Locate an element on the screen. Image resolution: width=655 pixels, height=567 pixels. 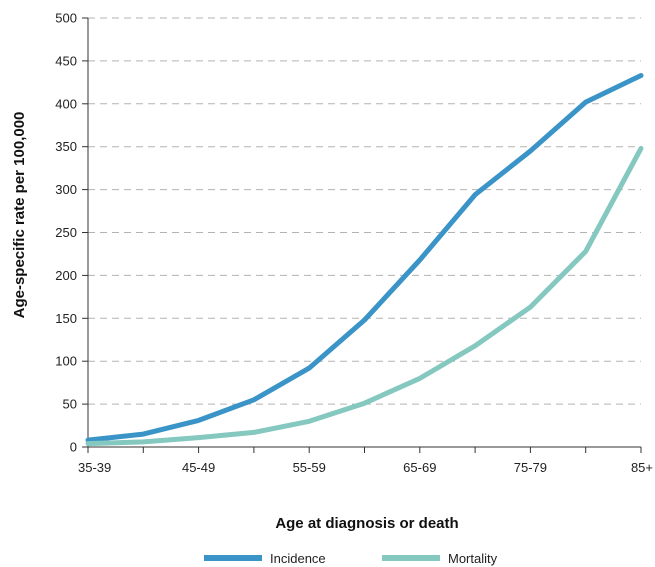
legend: Incidence Mortality is located at coordinates (351, 558).